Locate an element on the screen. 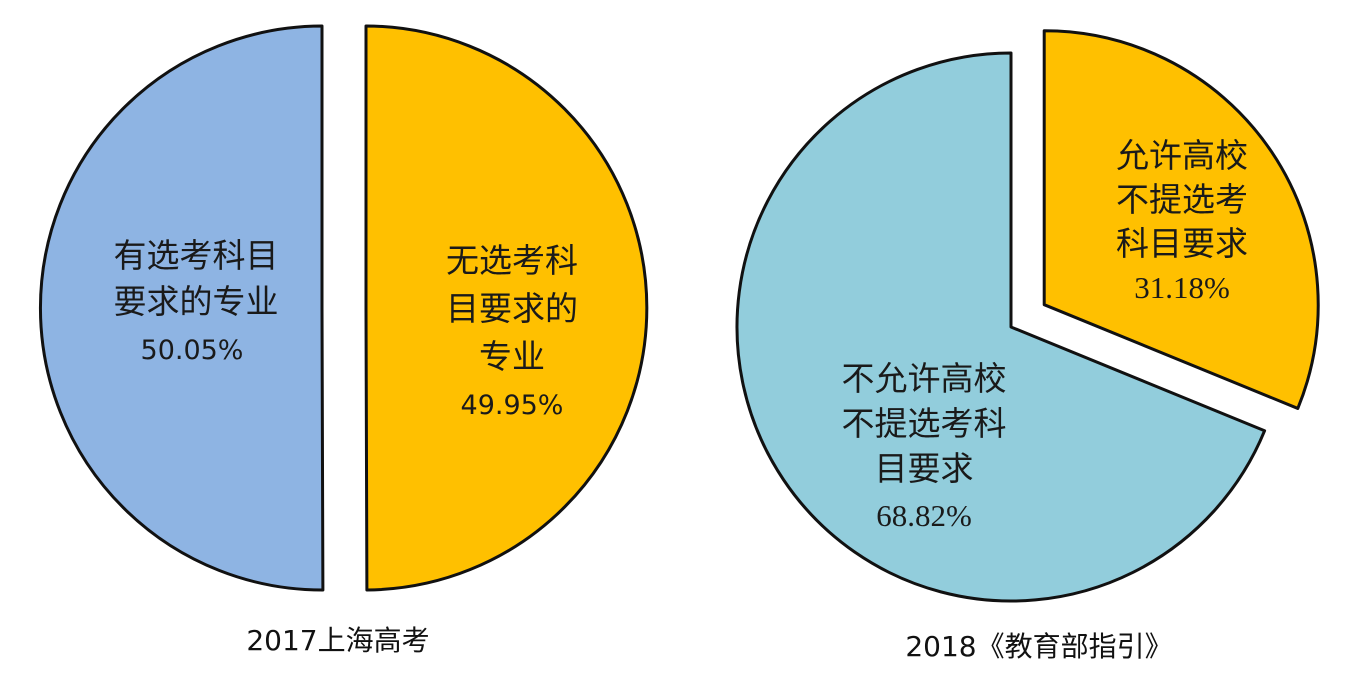 The height and width of the screenshot is (683, 1362). chart-caption: 2017上海高考 is located at coordinates (337, 640).